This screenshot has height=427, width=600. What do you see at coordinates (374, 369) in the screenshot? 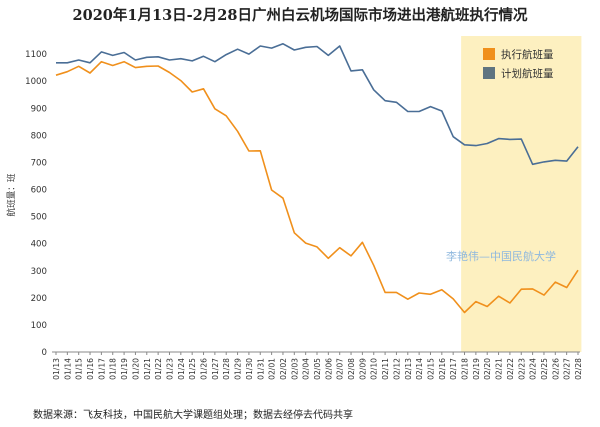
I see `x-tick-label: 02/10` at bounding box center [374, 369].